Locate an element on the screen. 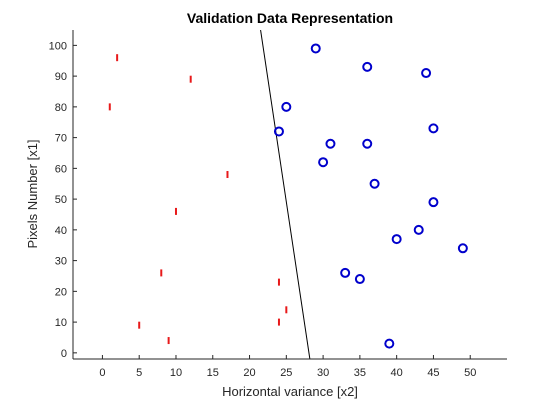 This screenshot has height=402, width=560. y-tick-label: 60 is located at coordinates (61, 169).